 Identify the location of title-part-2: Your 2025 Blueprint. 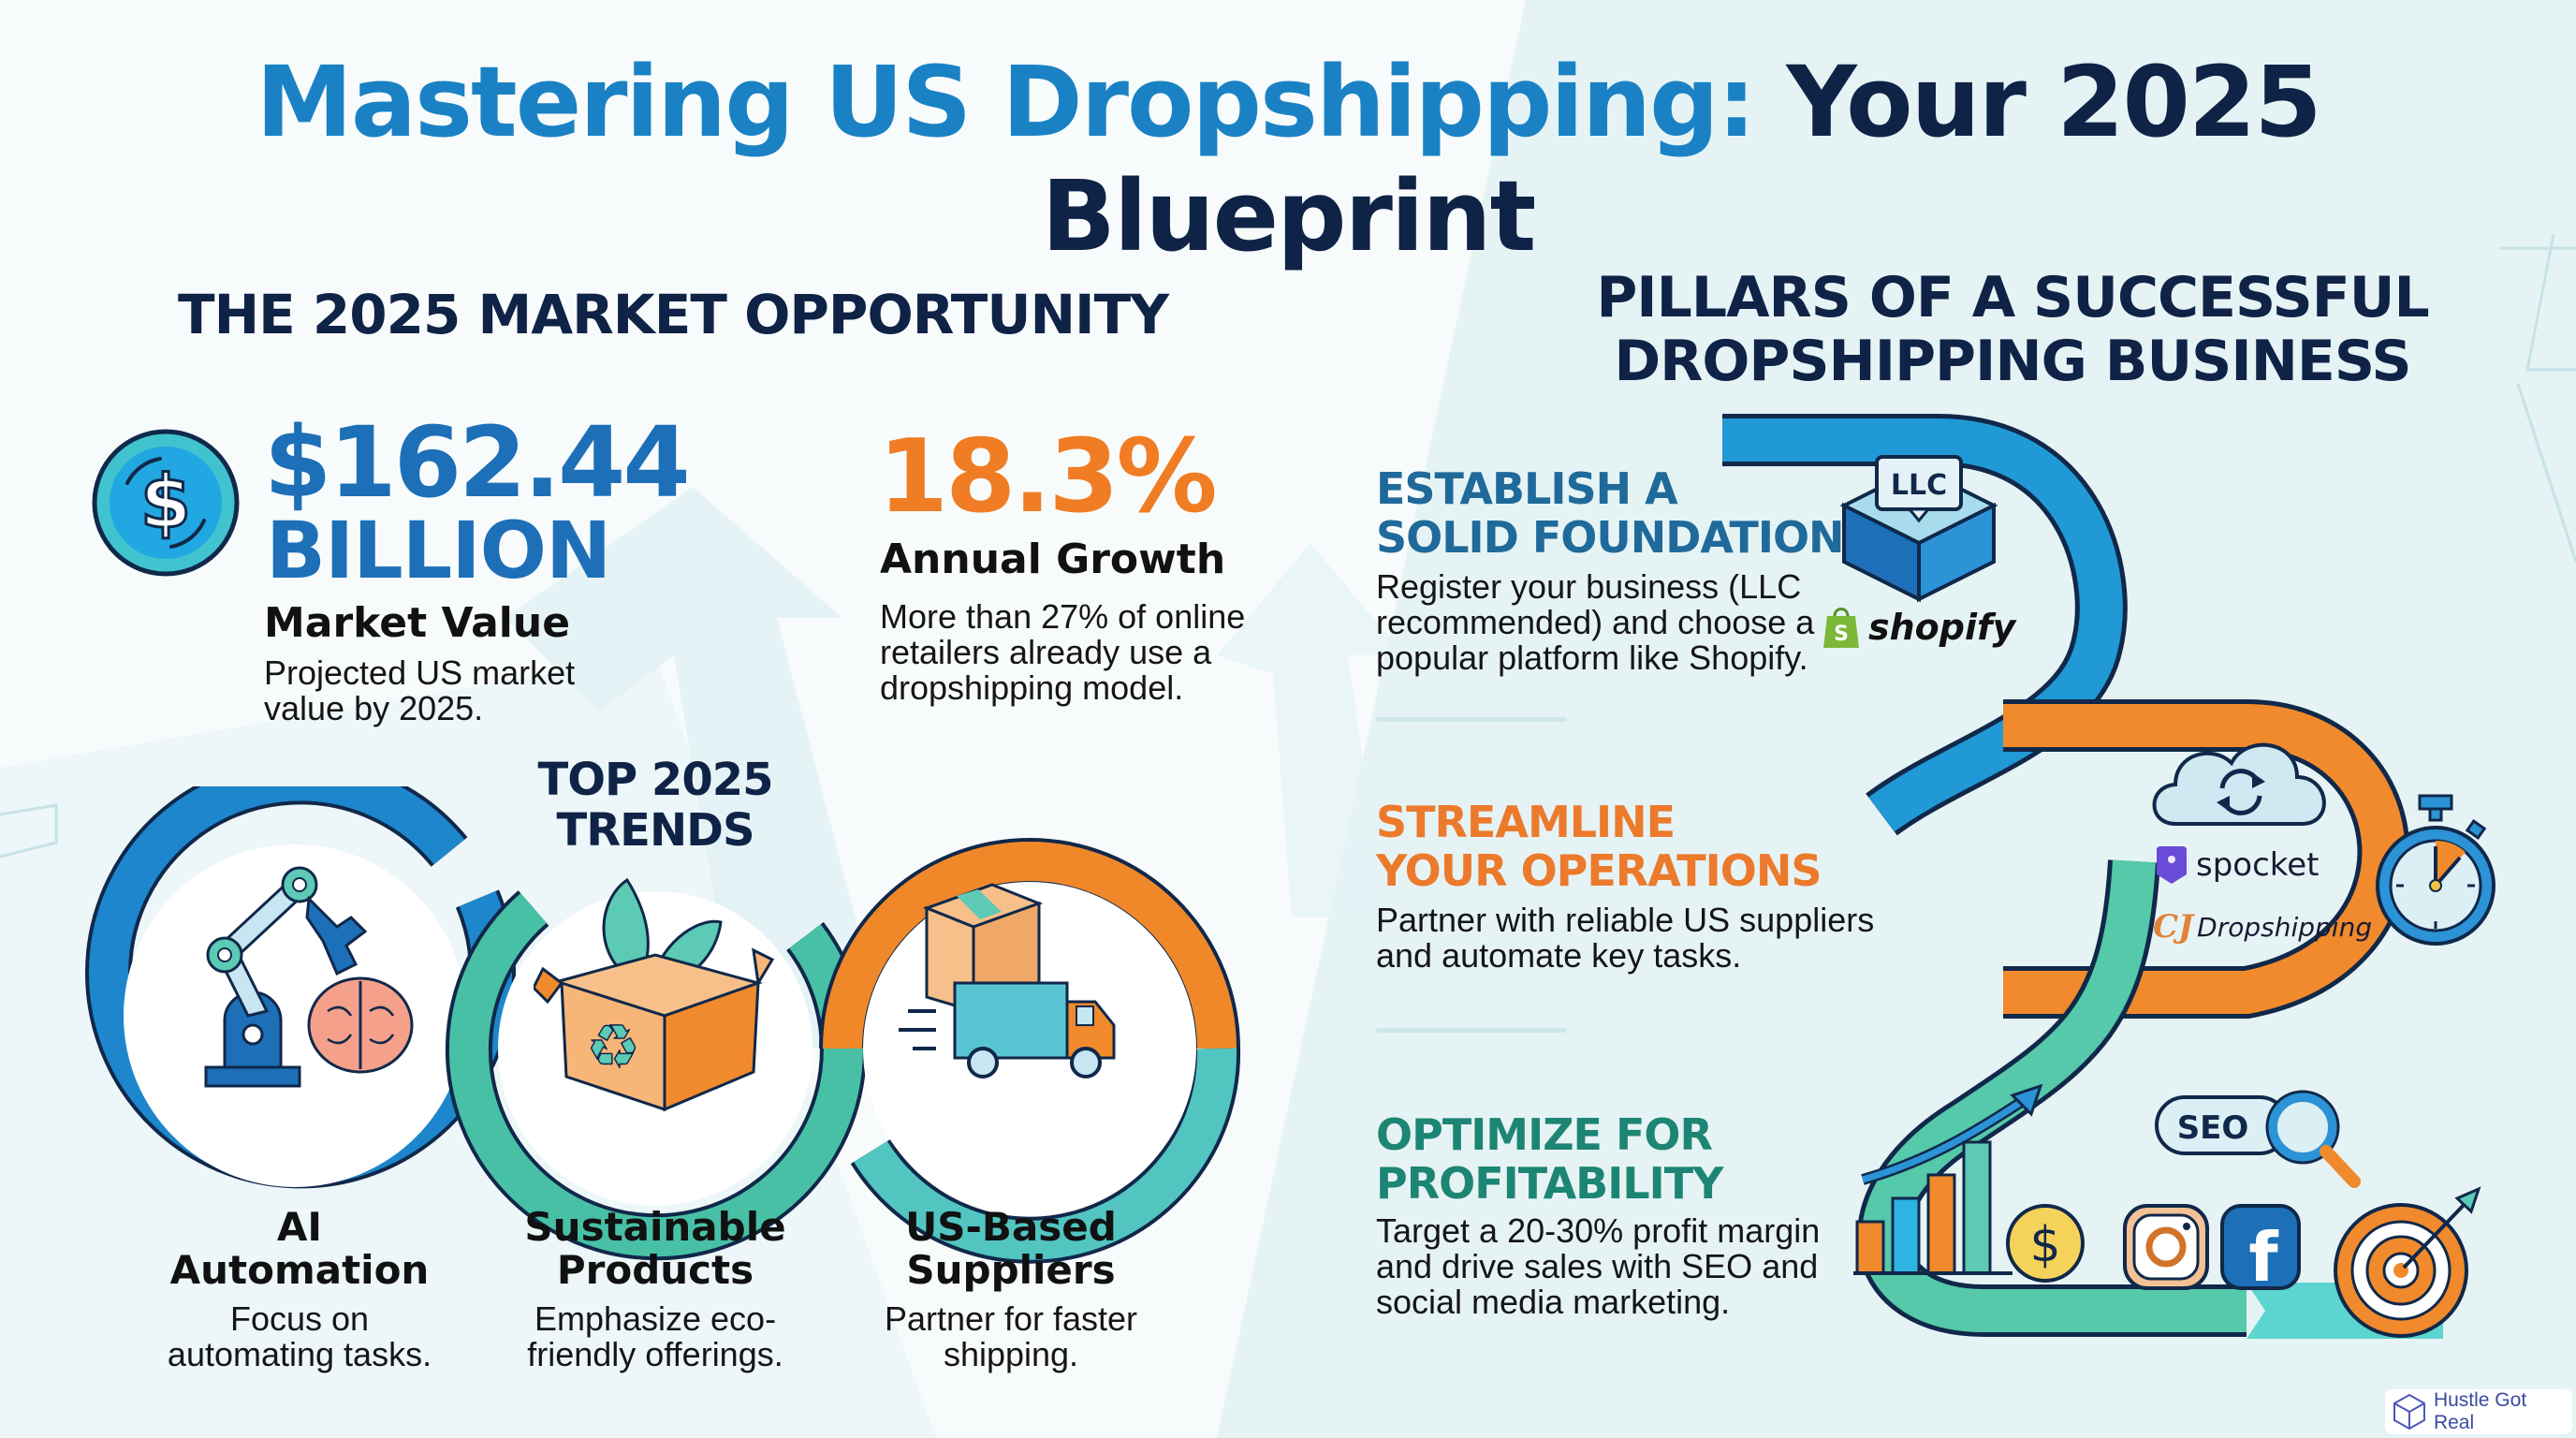
(1681, 159).